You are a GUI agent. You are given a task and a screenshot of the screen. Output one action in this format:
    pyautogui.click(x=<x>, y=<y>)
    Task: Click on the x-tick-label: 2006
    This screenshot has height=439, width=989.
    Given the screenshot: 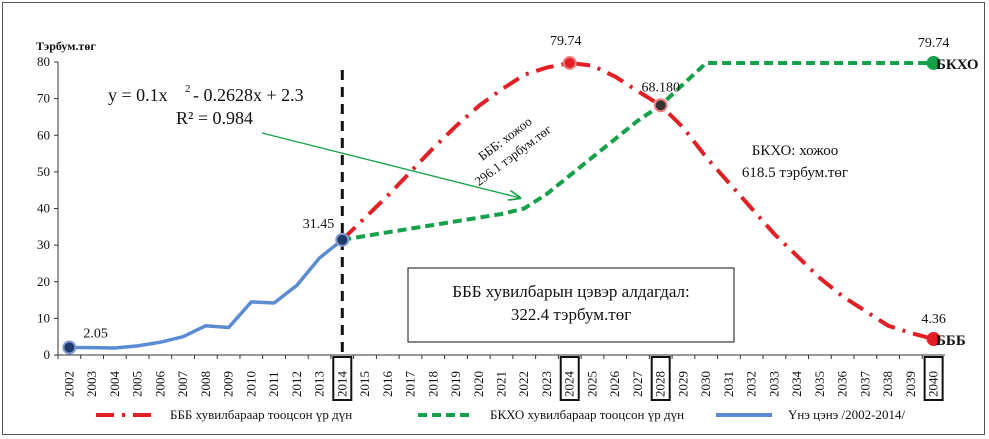 What is the action you would take?
    pyautogui.click(x=159, y=384)
    